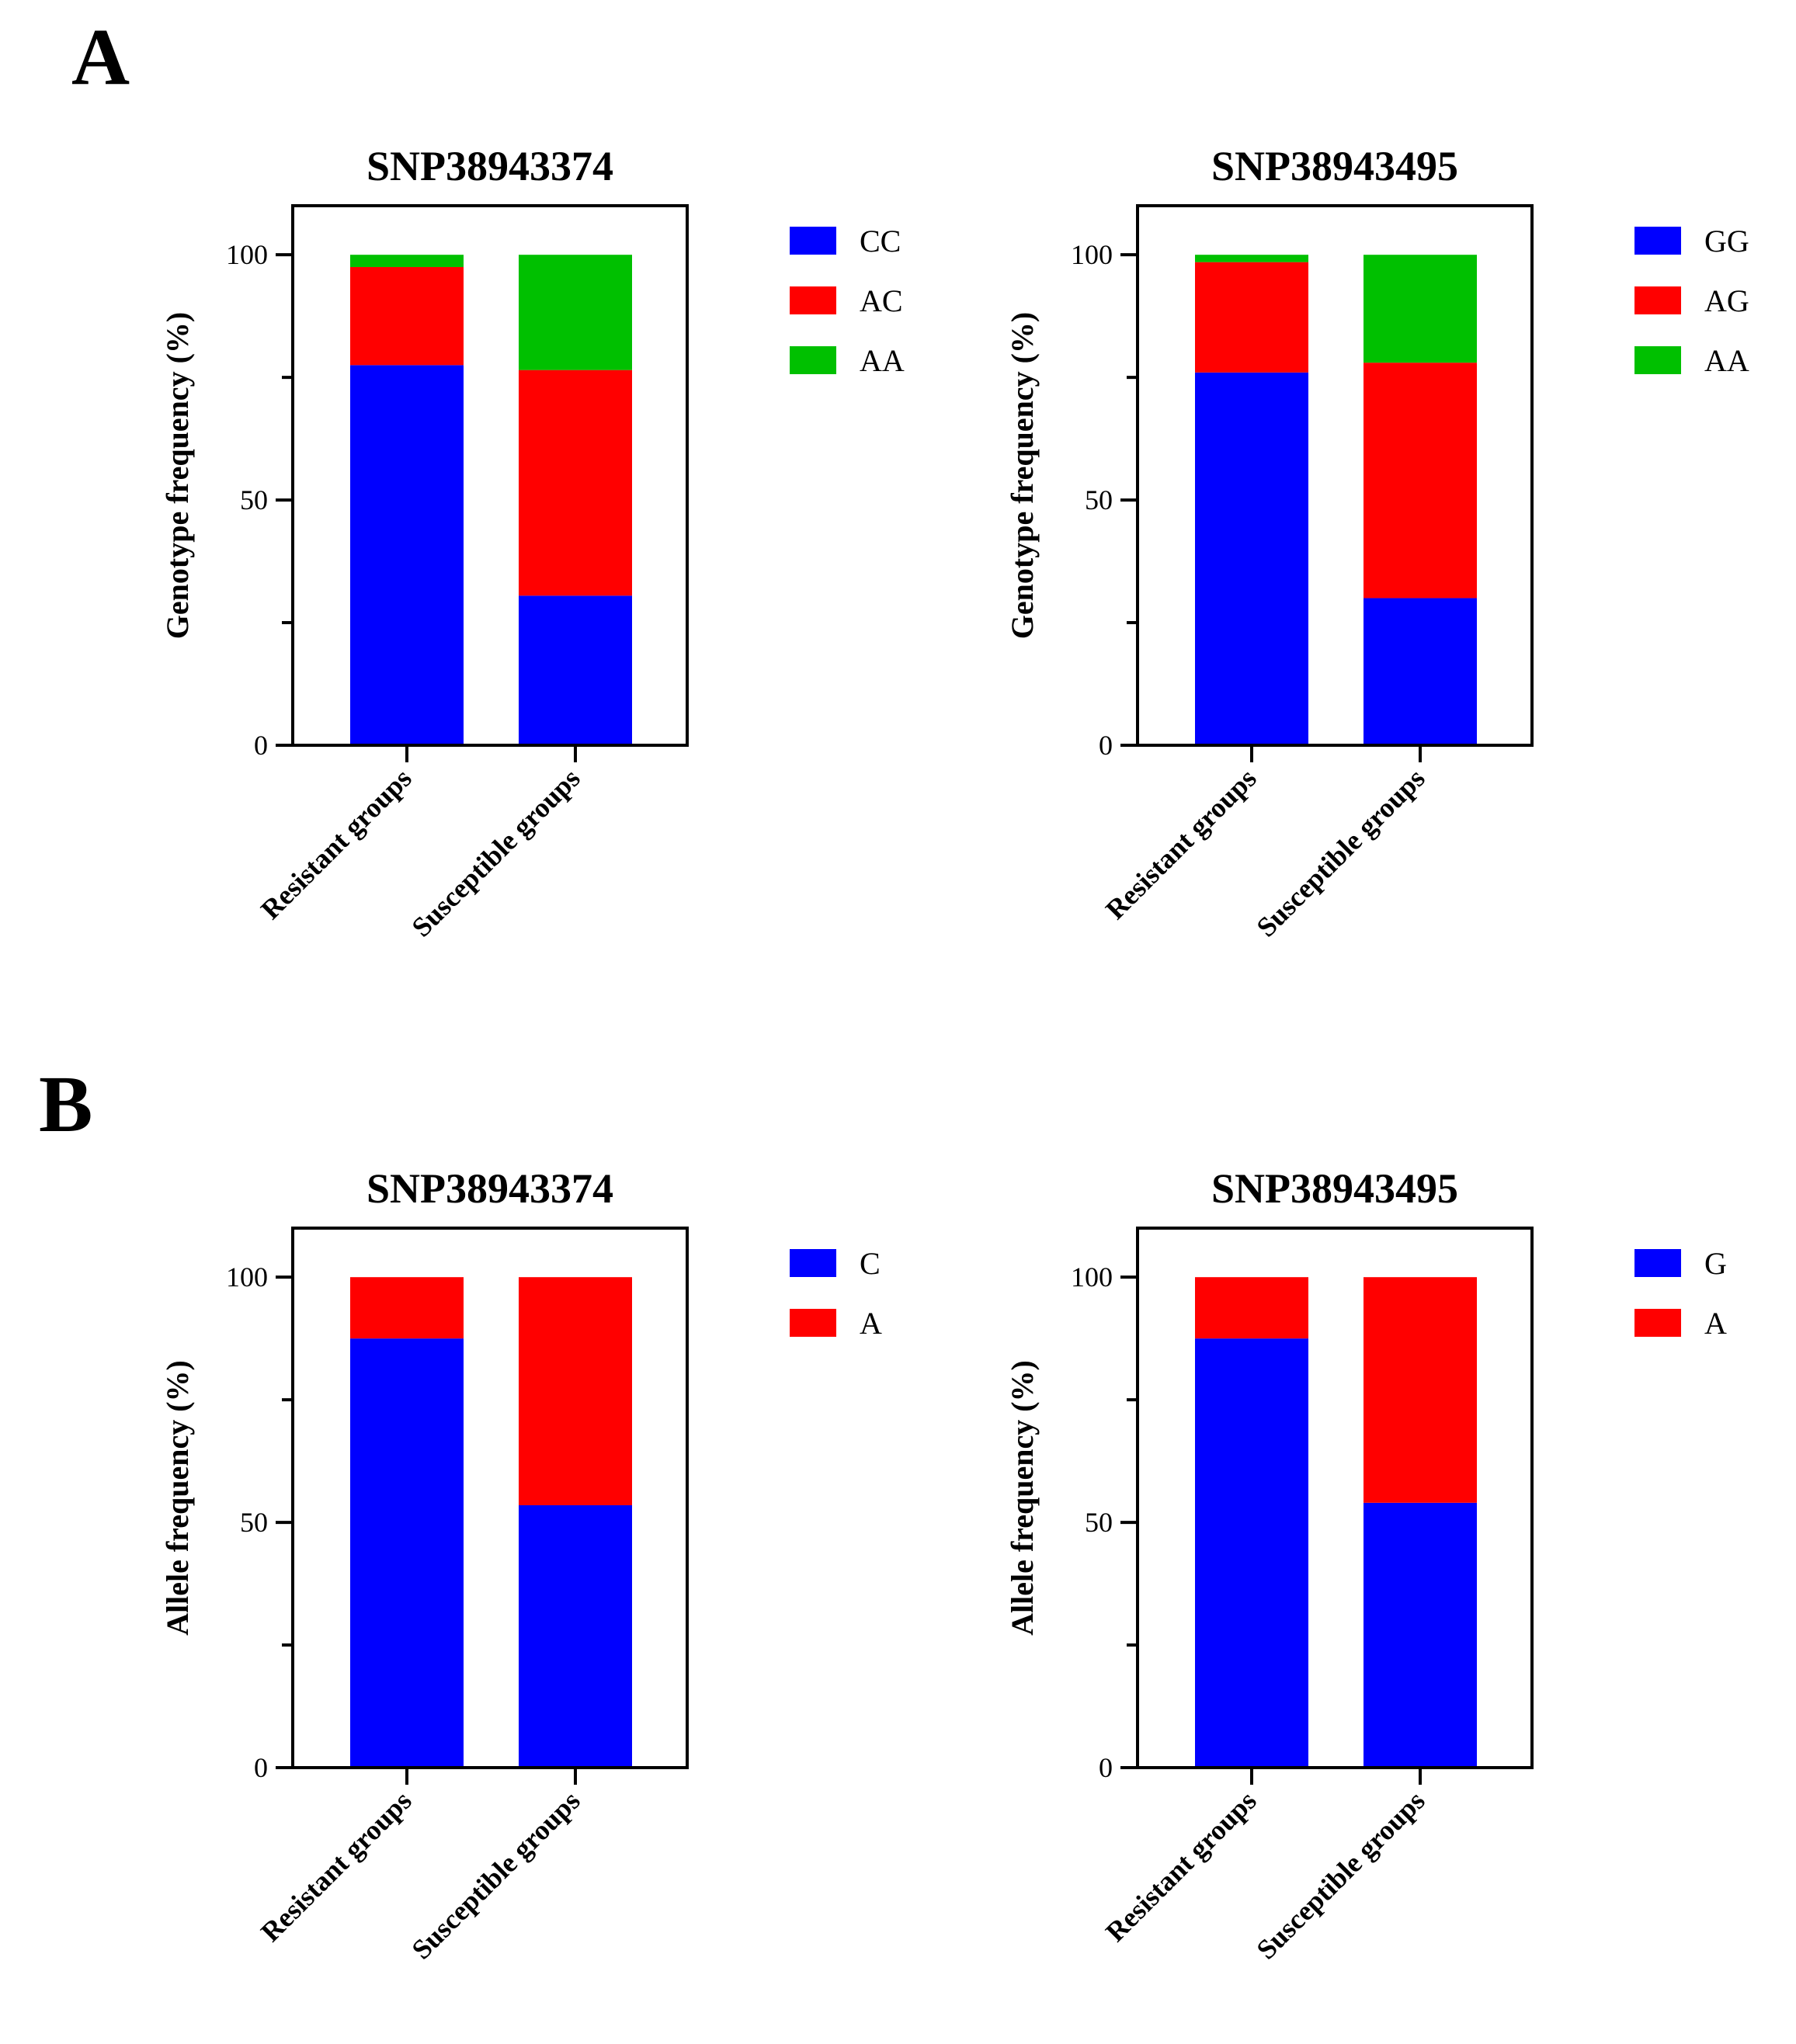 The height and width of the screenshot is (2044, 1796). I want to click on chart-2-legend-swatch-aa, so click(1657, 360).